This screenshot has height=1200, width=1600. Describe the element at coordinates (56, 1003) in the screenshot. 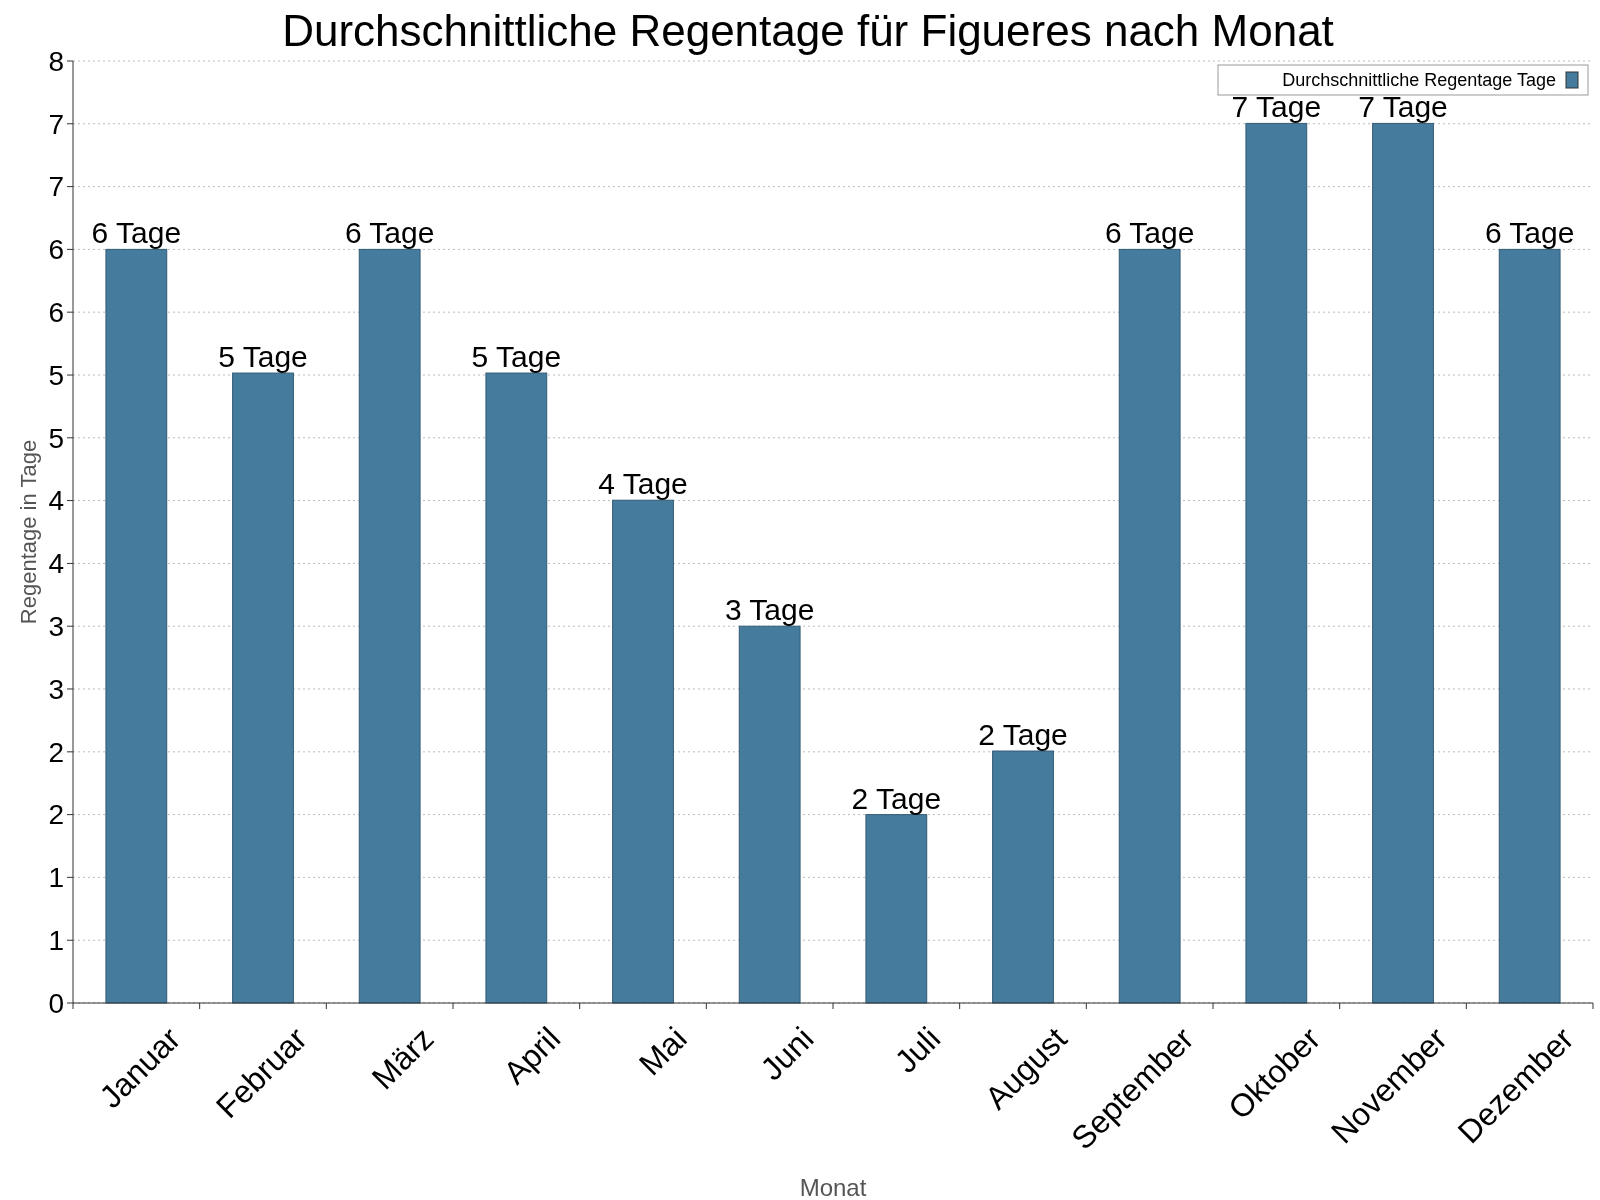

I see `y-tick-label: 0` at that location.